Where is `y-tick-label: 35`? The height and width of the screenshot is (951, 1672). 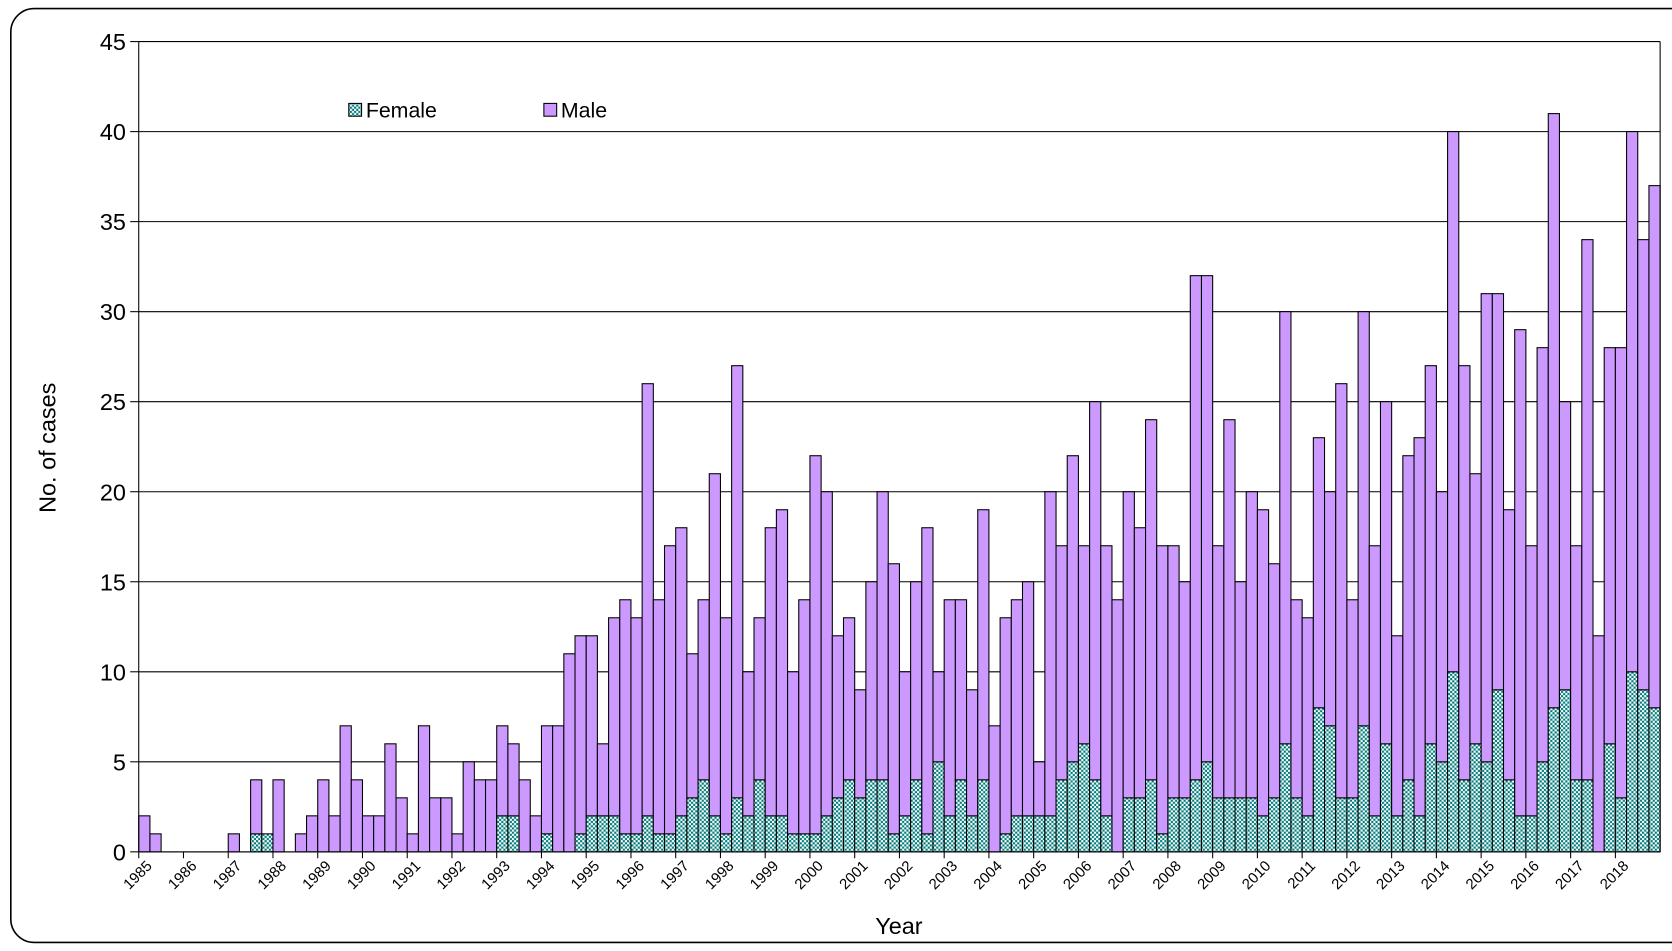
y-tick-label: 35 is located at coordinates (113, 222).